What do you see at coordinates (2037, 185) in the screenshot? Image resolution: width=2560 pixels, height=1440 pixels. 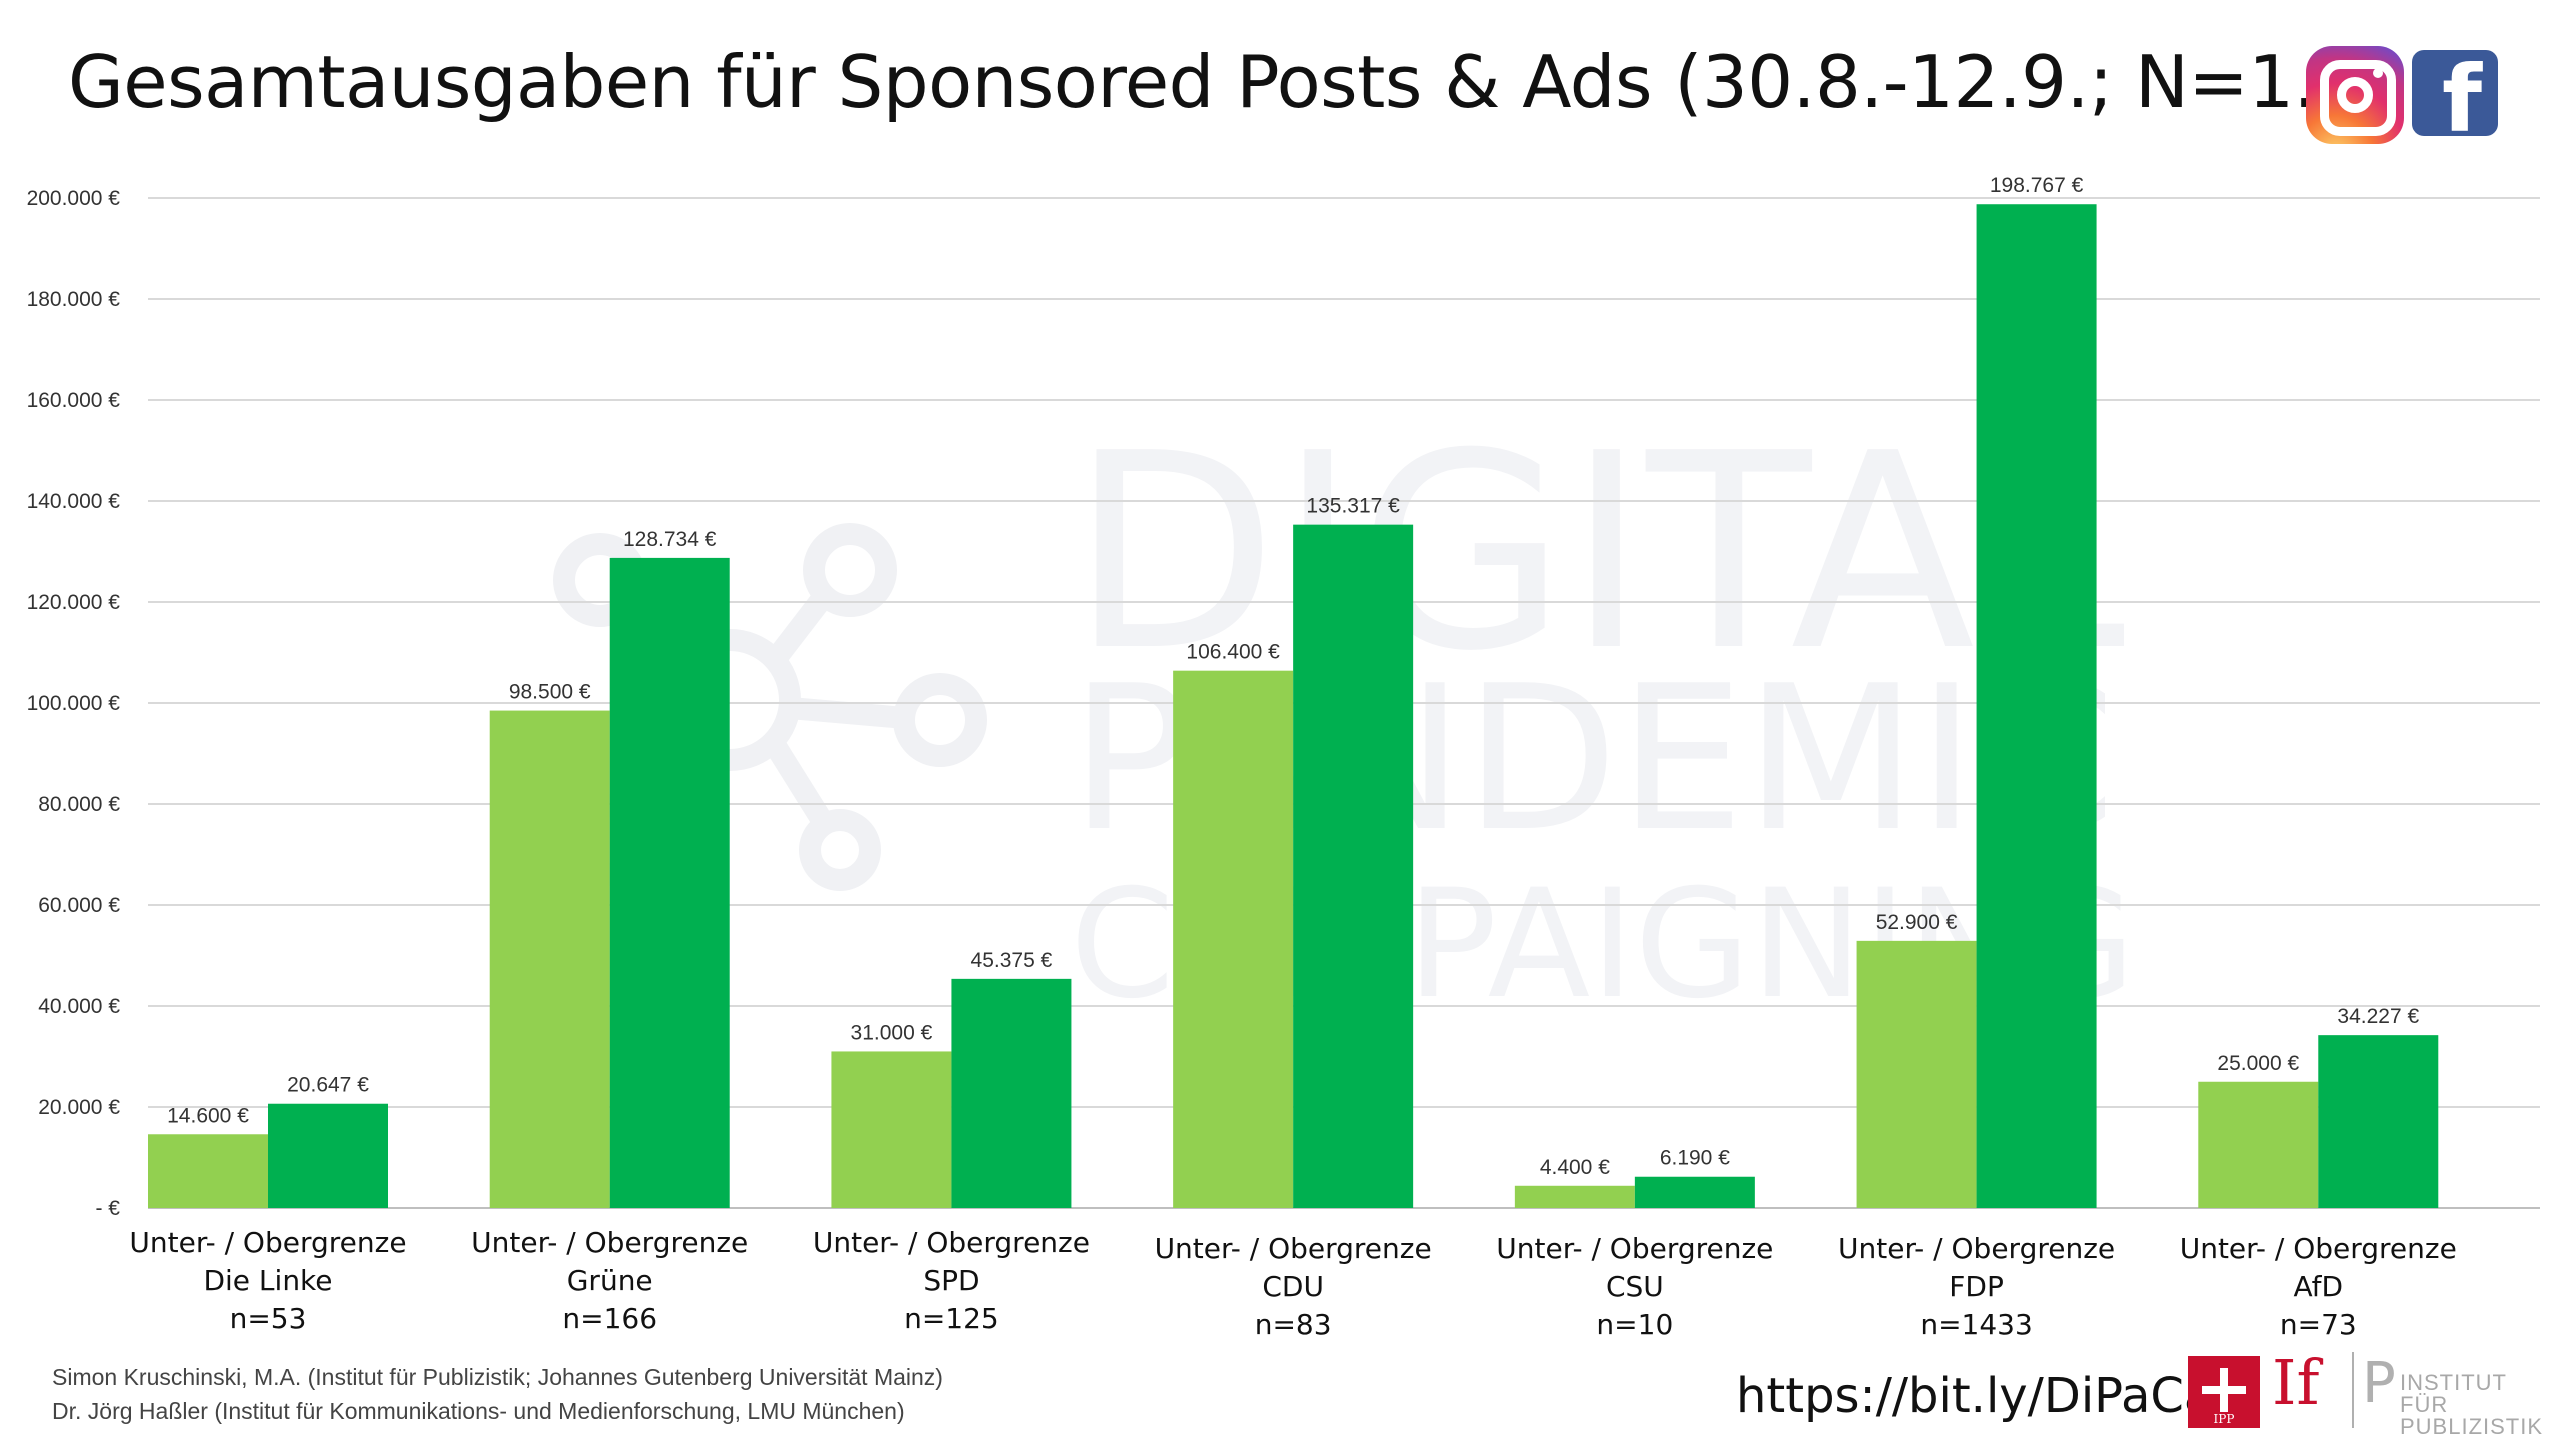 I see `data-label: 198.767 €` at bounding box center [2037, 185].